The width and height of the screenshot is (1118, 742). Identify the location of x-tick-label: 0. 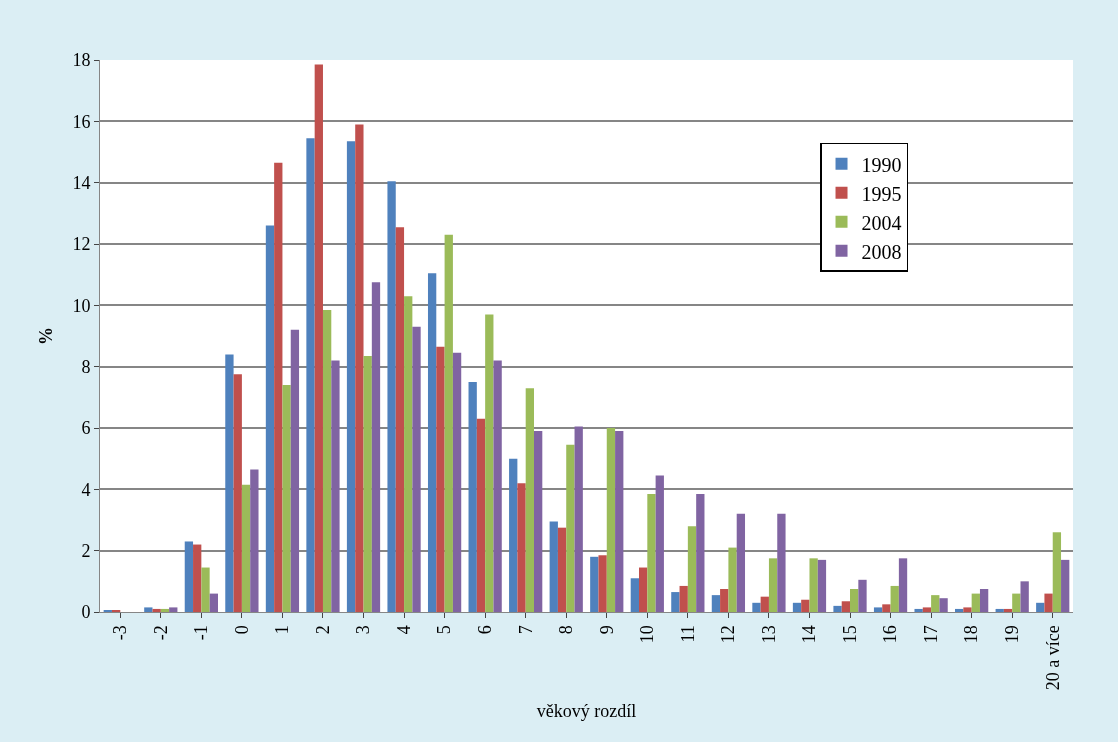
(241, 630).